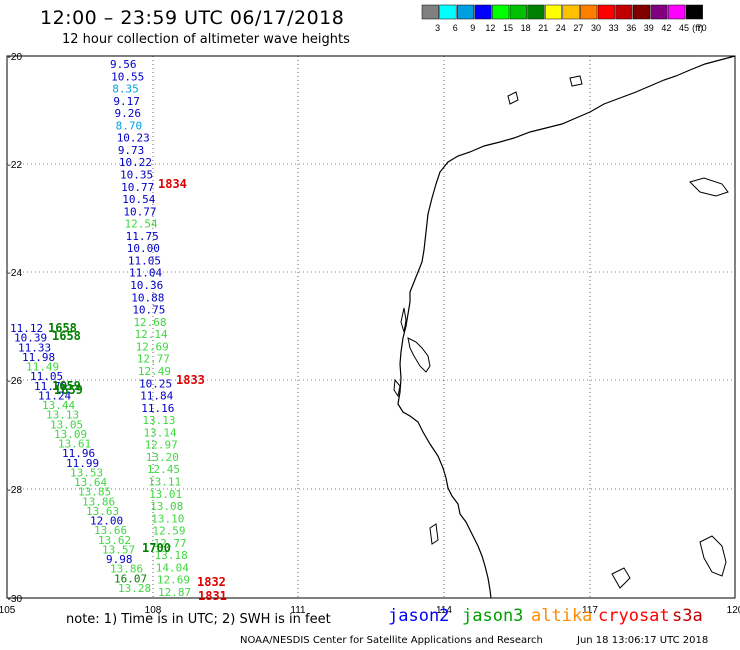 This screenshot has width=740, height=650. What do you see at coordinates (58, 405) in the screenshot?
I see `swh-value-track2: 13.44` at bounding box center [58, 405].